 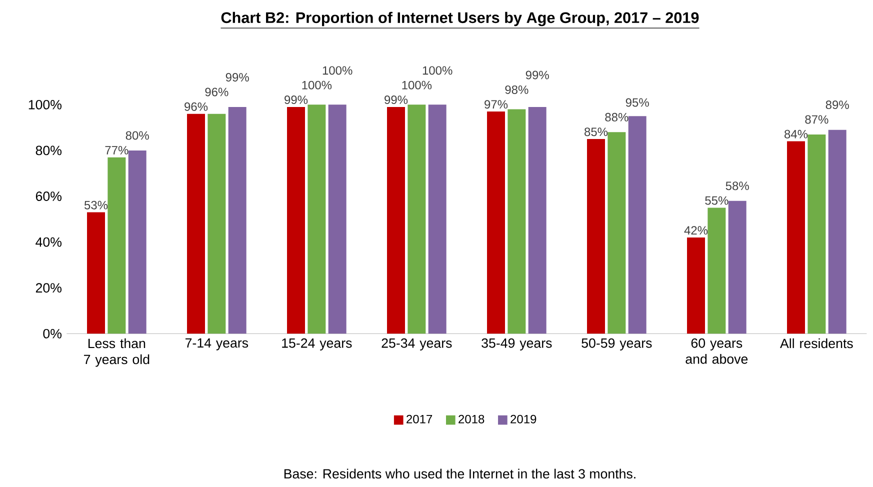 I want to click on x-tick-label: Less than 7 years old, so click(x=117, y=352).